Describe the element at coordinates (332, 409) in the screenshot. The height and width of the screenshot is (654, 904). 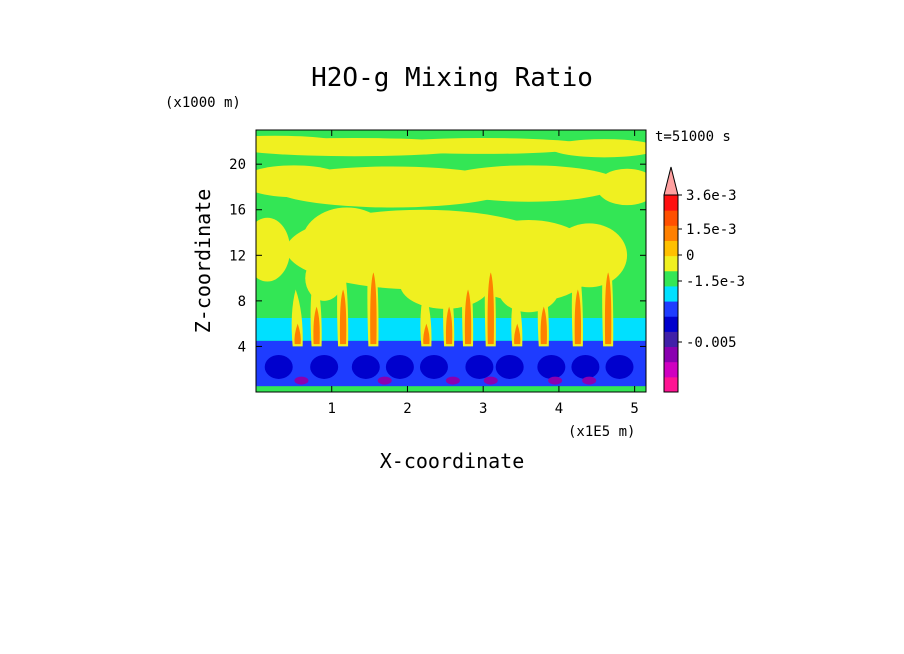
I see `x-tick-label: 1` at that location.